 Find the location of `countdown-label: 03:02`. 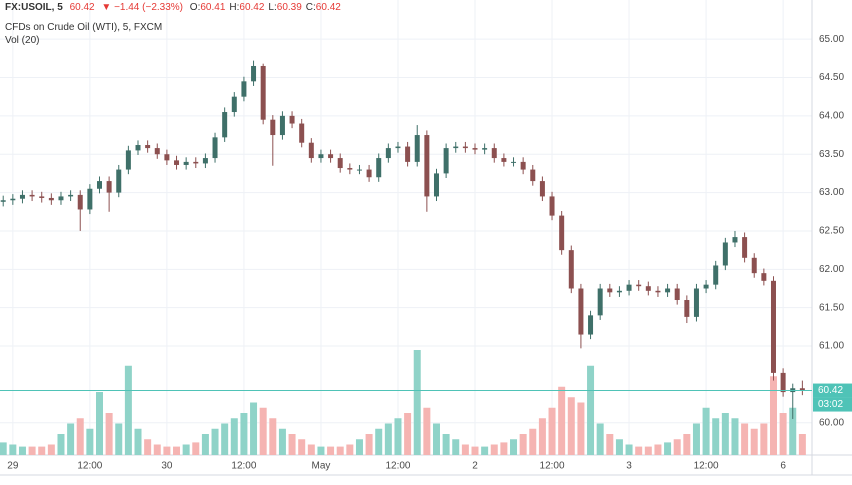

countdown-label: 03:02 is located at coordinates (830, 404).